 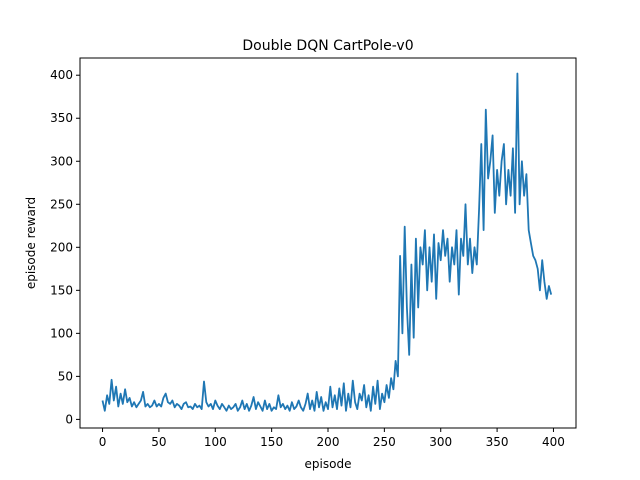 What do you see at coordinates (61, 333) in the screenshot?
I see `y-tick-label: 100` at bounding box center [61, 333].